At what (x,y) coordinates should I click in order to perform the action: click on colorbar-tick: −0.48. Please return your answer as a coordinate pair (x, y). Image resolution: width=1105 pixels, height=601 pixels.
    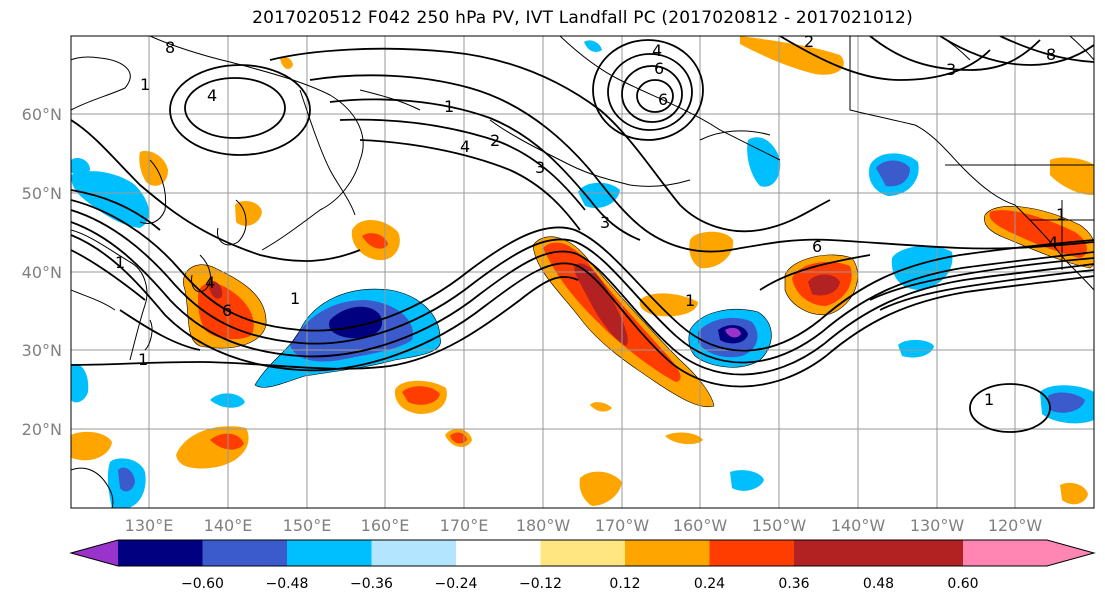
    Looking at the image, I should click on (287, 584).